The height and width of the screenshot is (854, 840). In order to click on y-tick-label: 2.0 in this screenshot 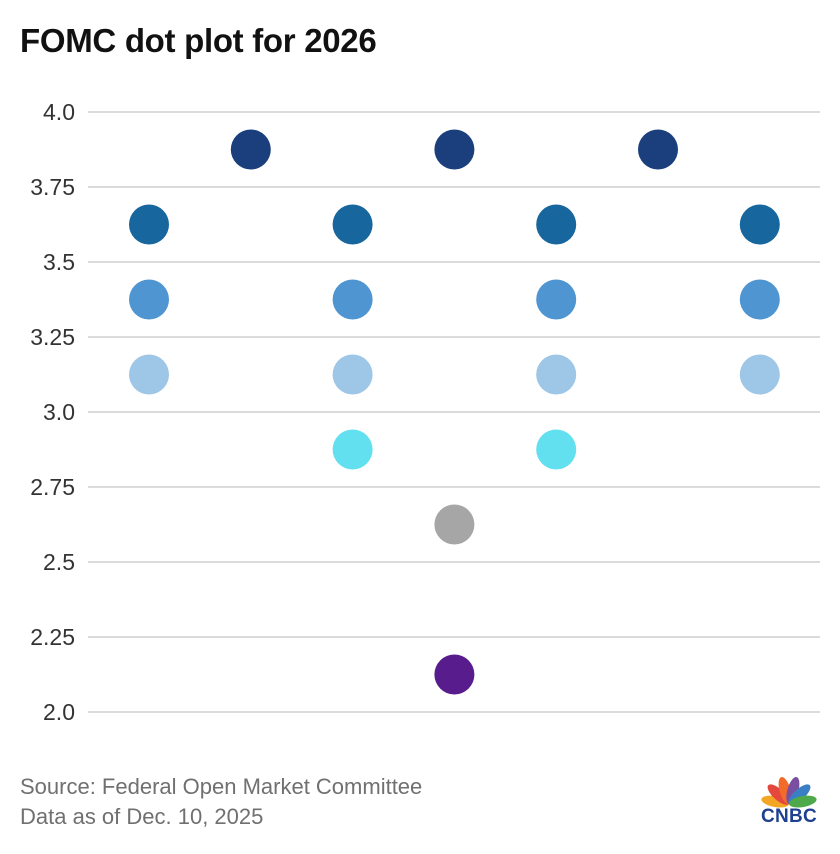, I will do `click(59, 712)`.